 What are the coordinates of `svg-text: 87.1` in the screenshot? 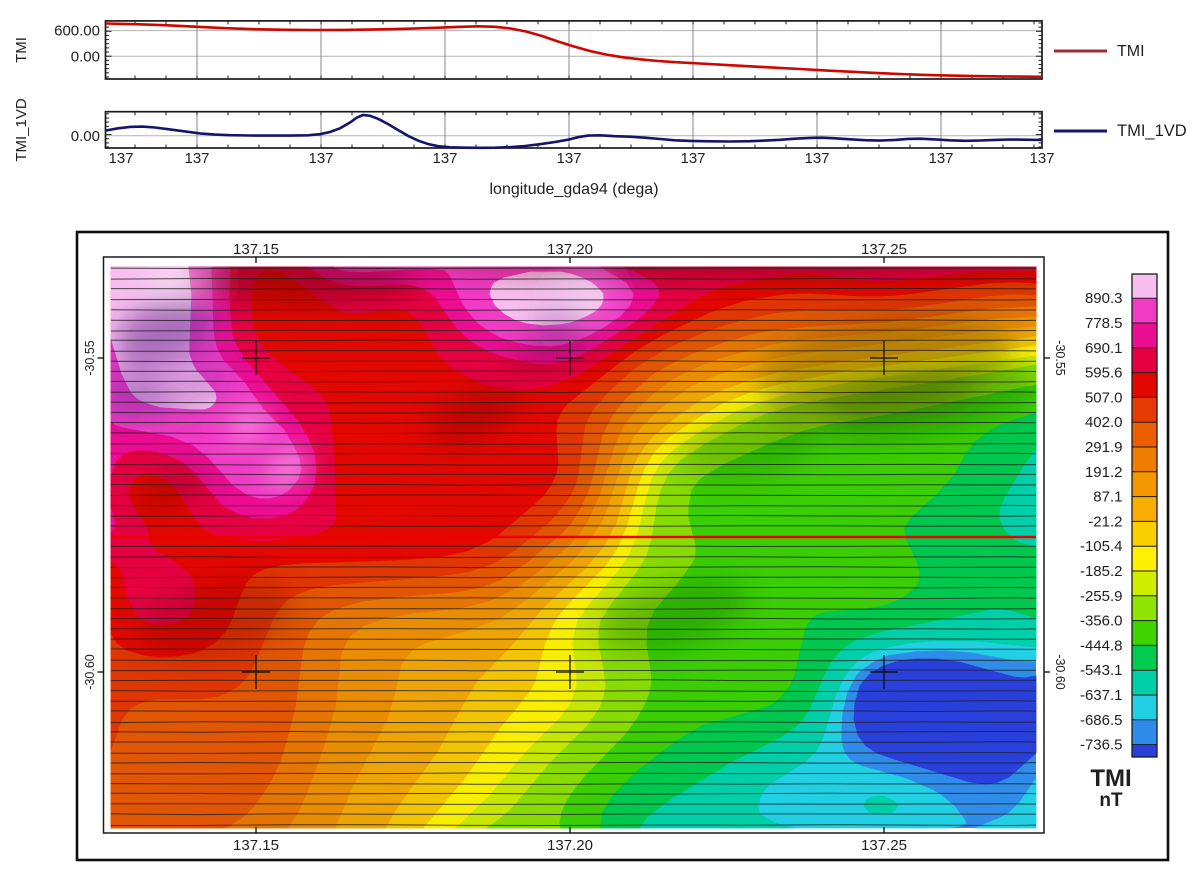 It's located at (1107, 497).